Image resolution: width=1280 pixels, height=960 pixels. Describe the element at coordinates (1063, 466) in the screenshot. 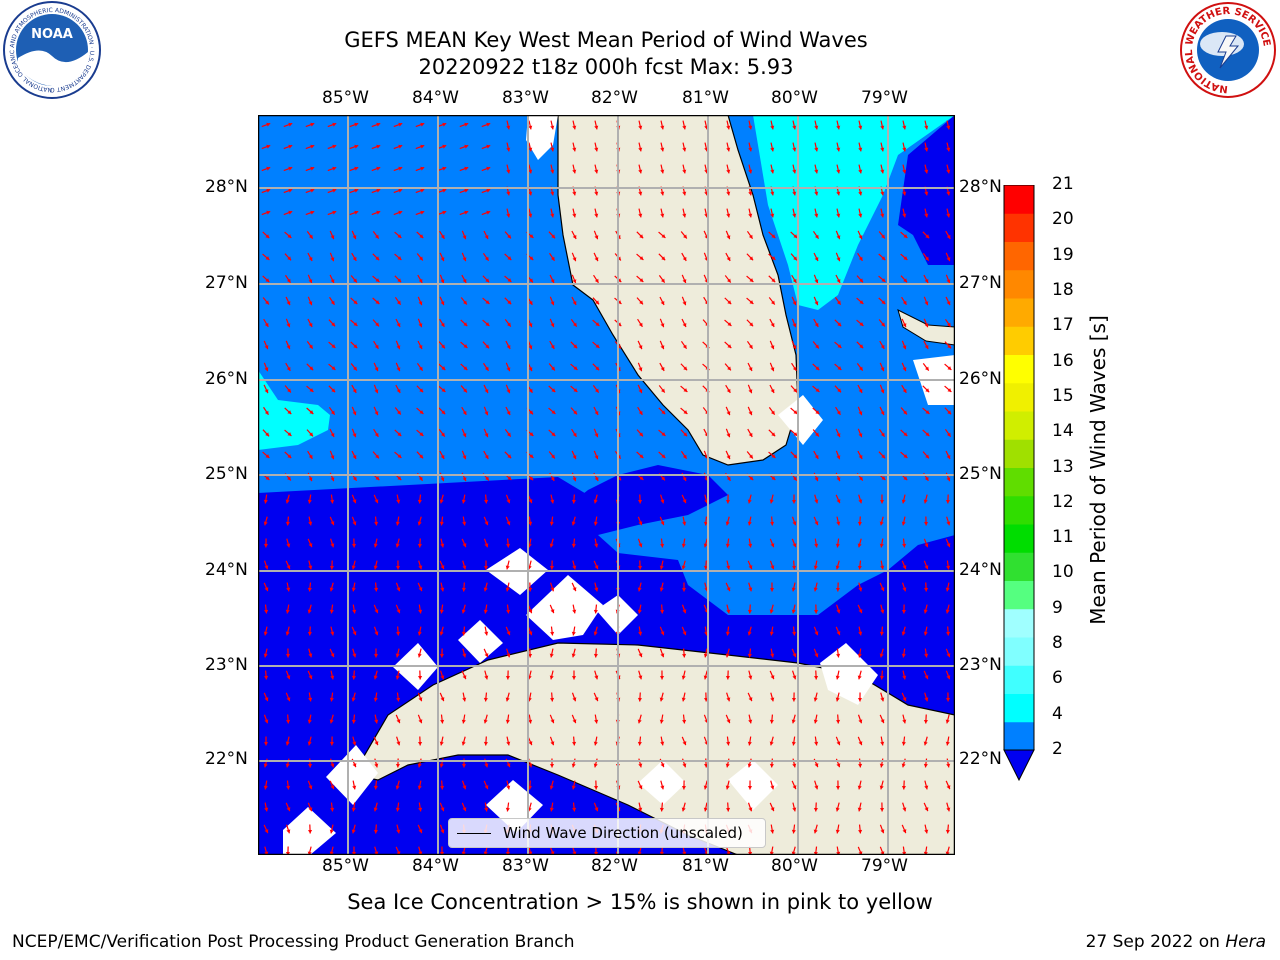

I see `colorbar-tick-label: 13` at that location.